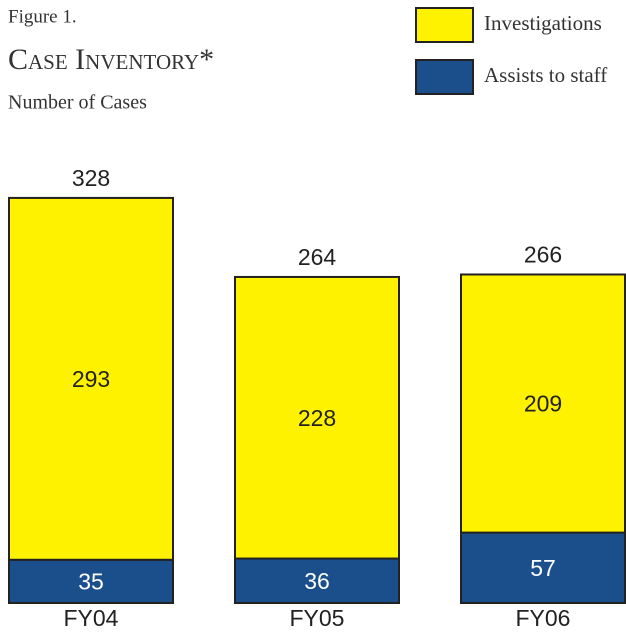  Describe the element at coordinates (111, 59) in the screenshot. I see `chart-title: Case Inventory*` at that location.